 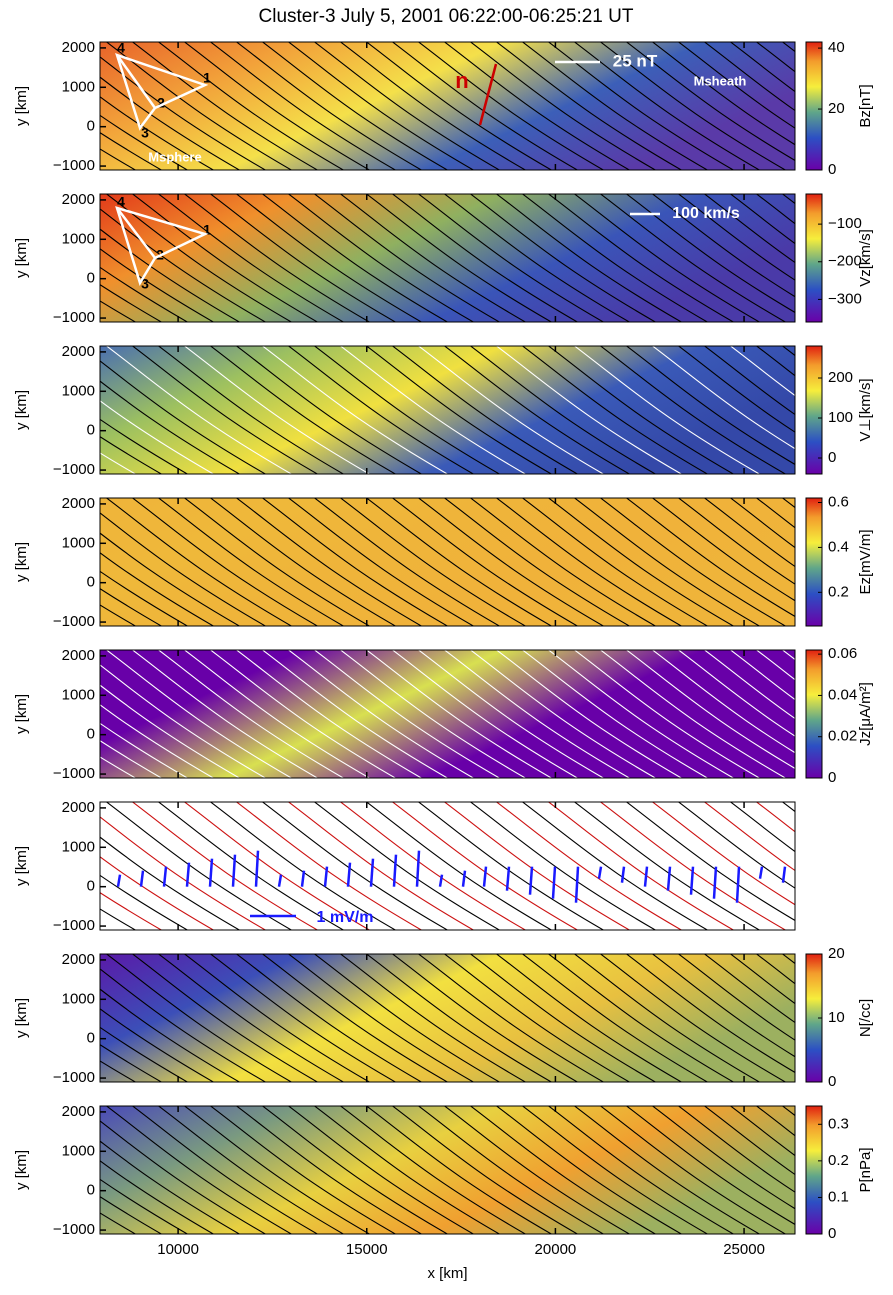 I want to click on colorbar-tick-label: 0.3, so click(x=838, y=1123).